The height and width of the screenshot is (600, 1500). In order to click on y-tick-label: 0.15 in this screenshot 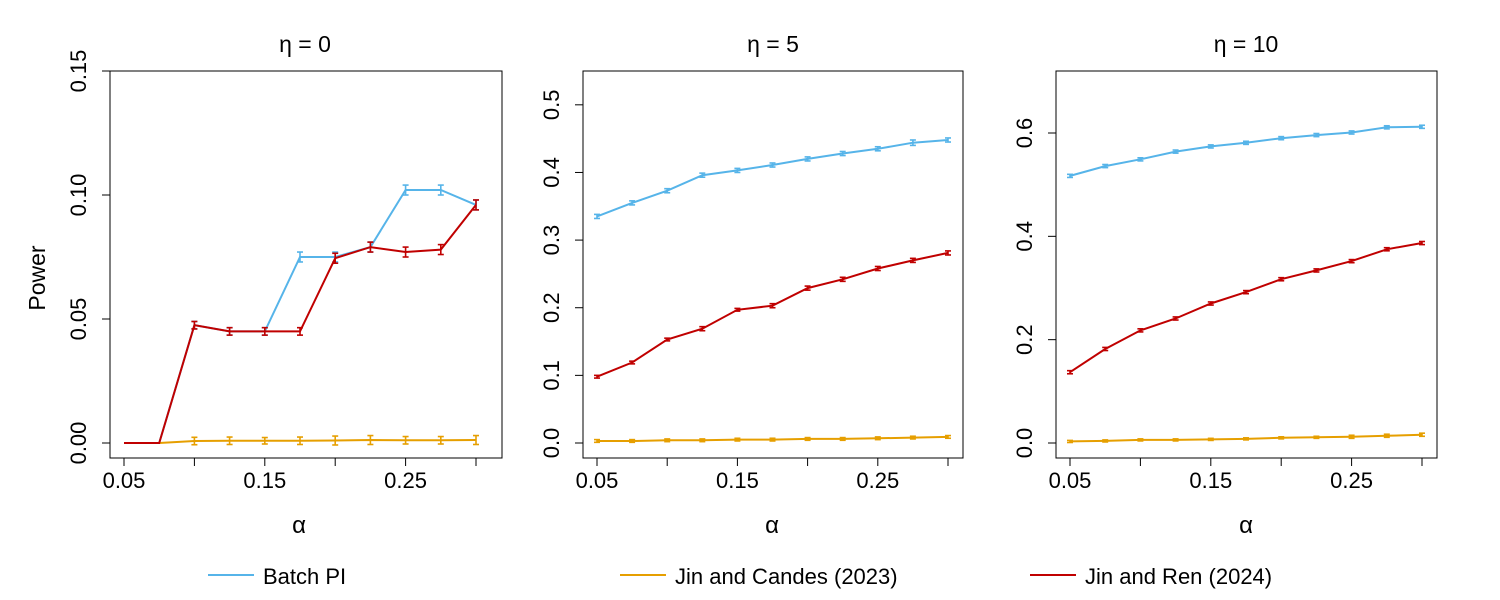, I will do `click(78, 71)`.